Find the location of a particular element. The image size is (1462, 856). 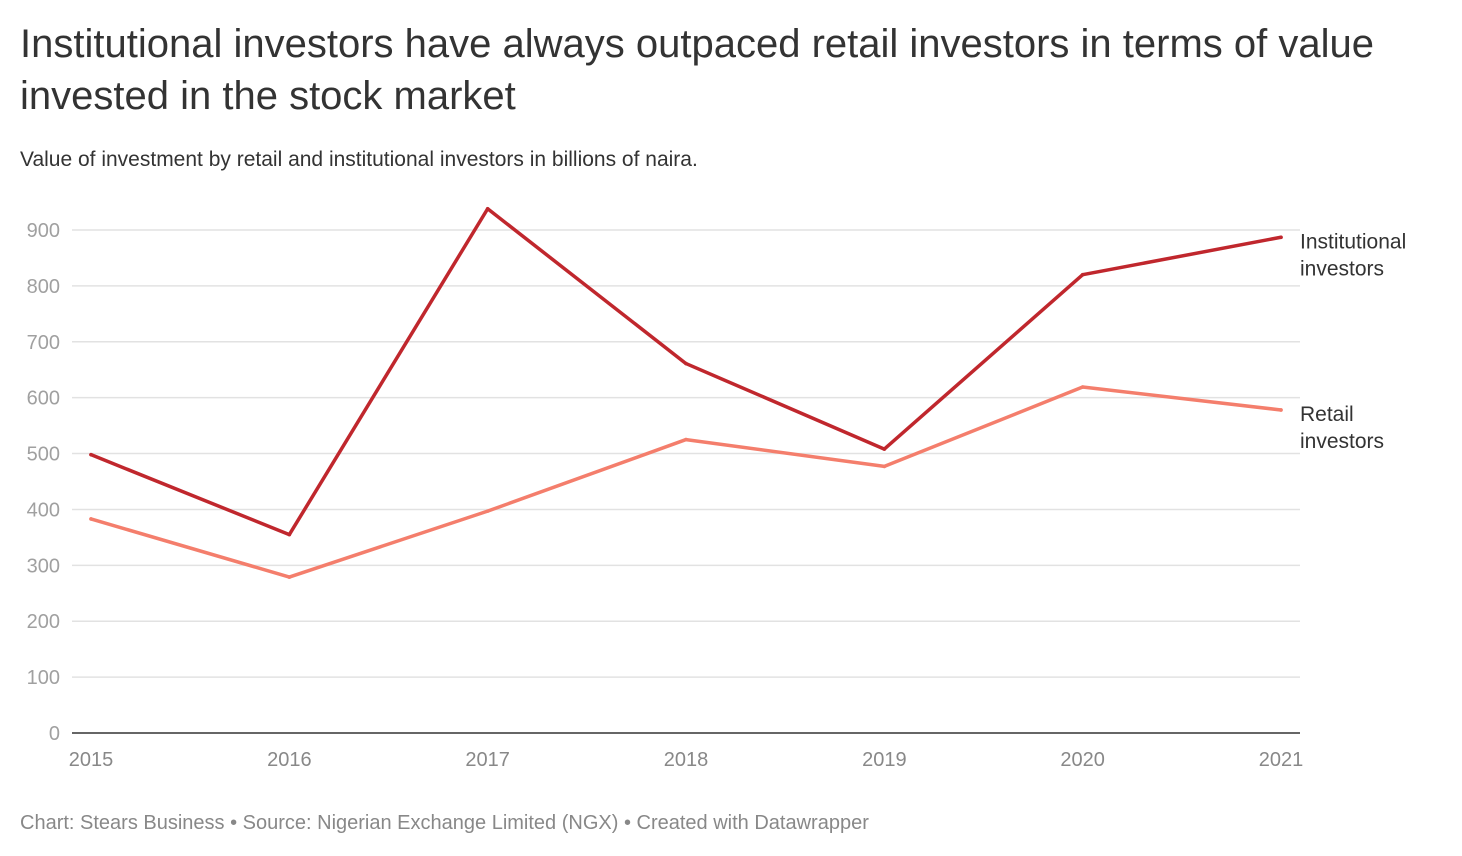

y-axis-ticks: 0 100 200 300 400 500 600 700 800 900 is located at coordinates (43, 482).